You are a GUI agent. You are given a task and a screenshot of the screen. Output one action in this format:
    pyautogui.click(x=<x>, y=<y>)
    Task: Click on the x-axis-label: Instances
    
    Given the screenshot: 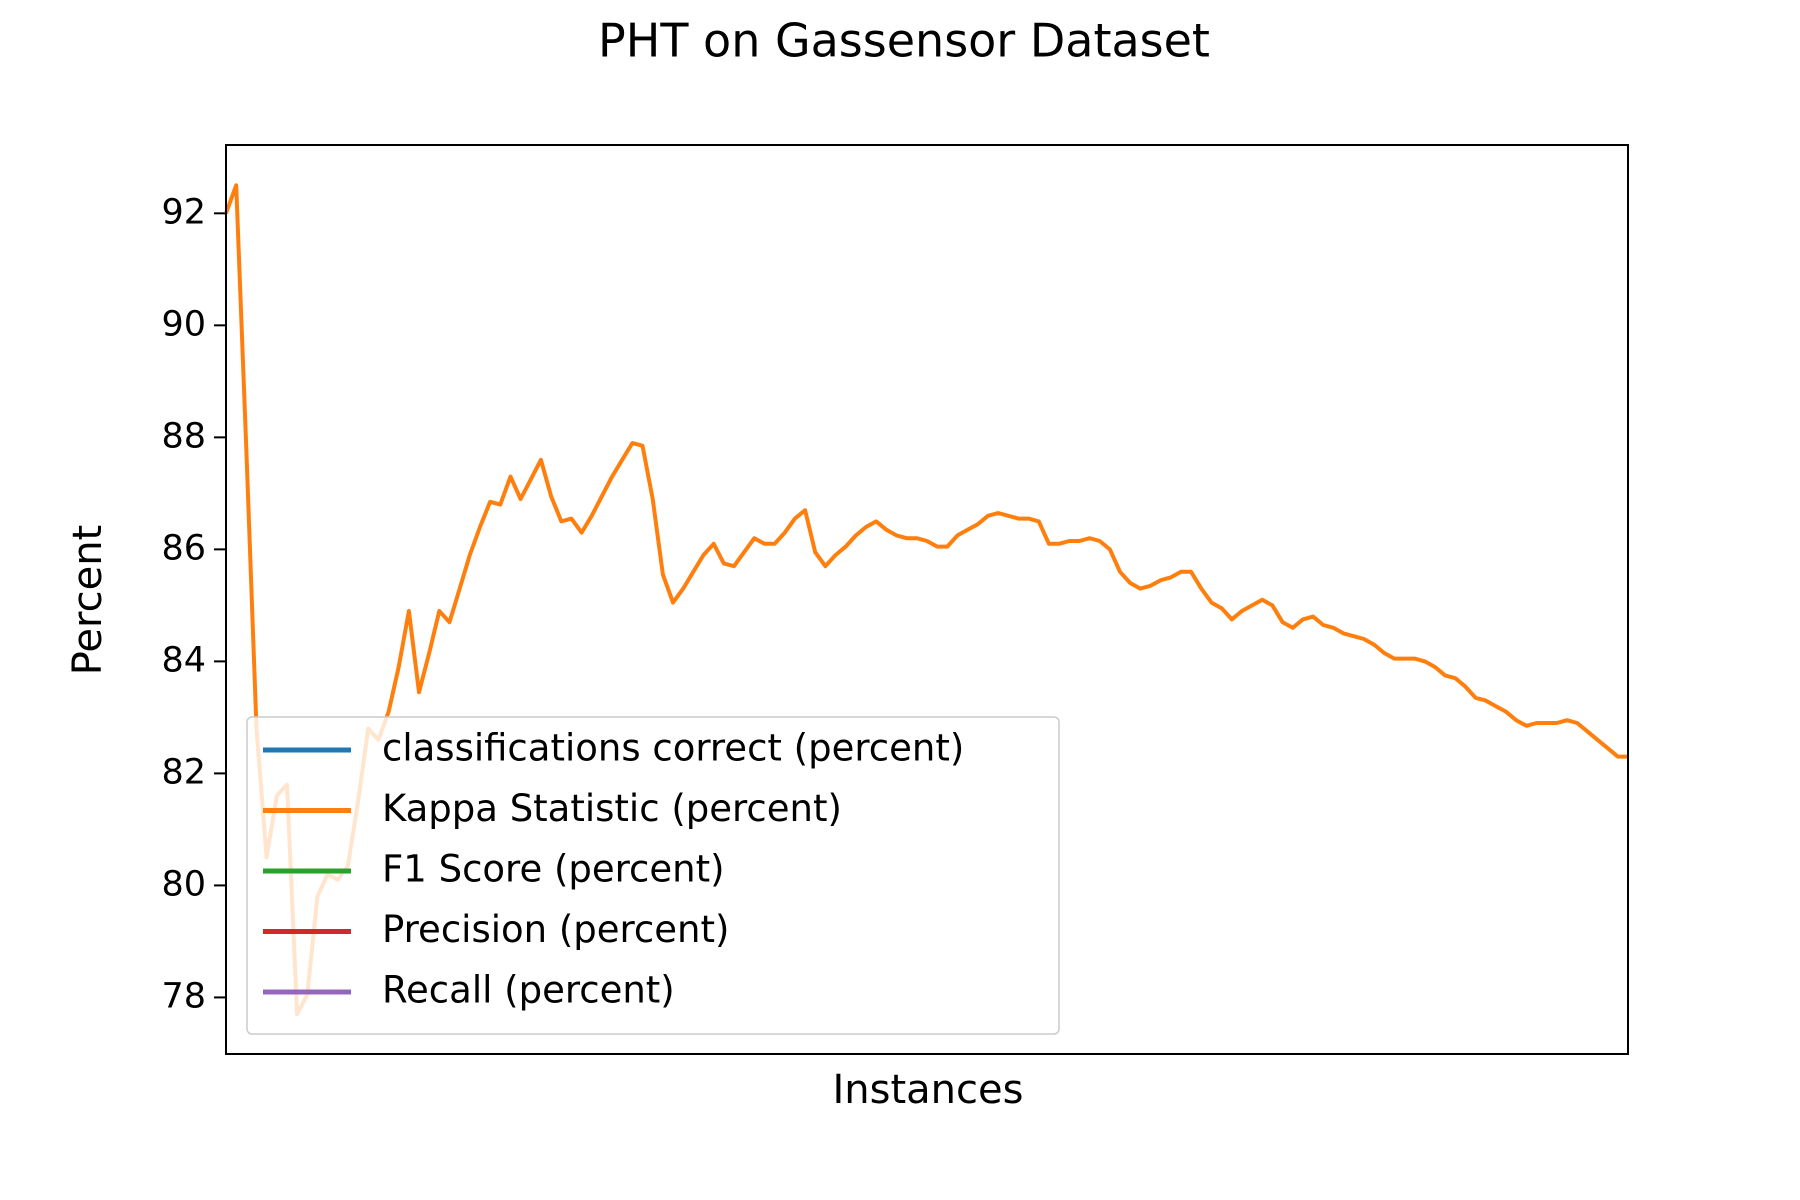 What is the action you would take?
    pyautogui.click(x=928, y=1090)
    